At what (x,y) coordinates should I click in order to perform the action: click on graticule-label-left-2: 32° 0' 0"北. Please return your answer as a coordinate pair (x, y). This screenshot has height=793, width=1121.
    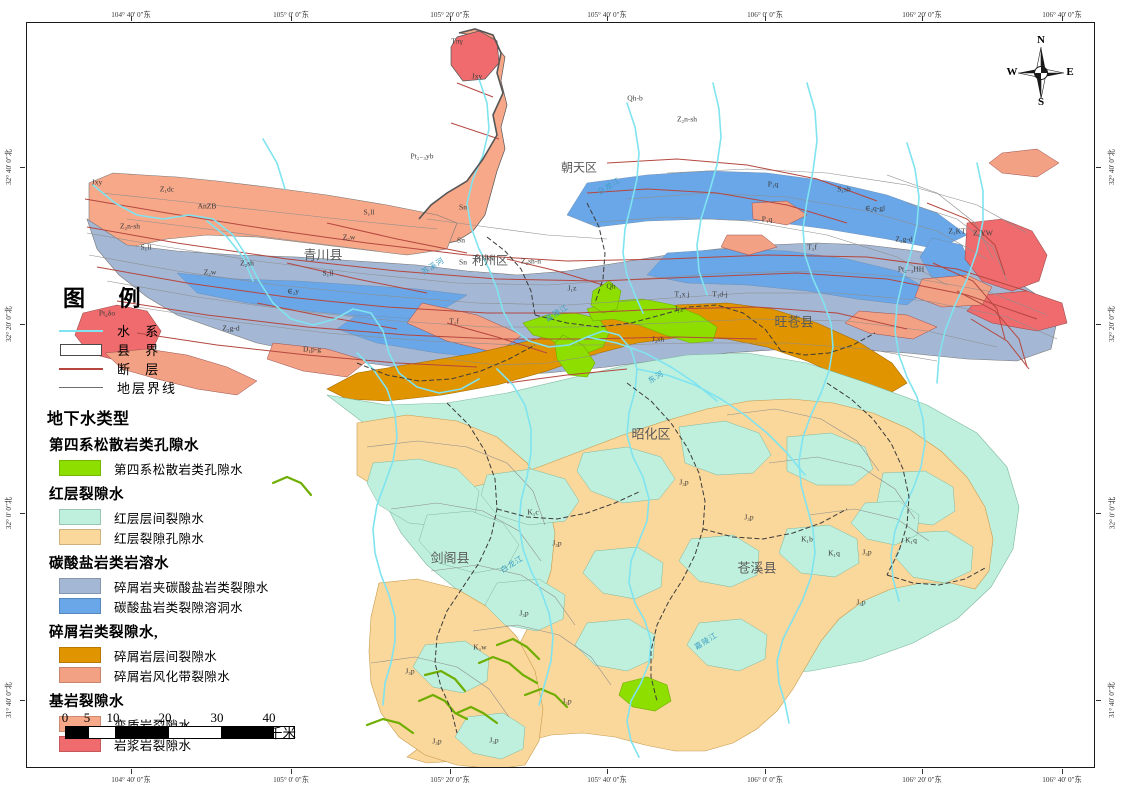
    Looking at the image, I should click on (9, 513).